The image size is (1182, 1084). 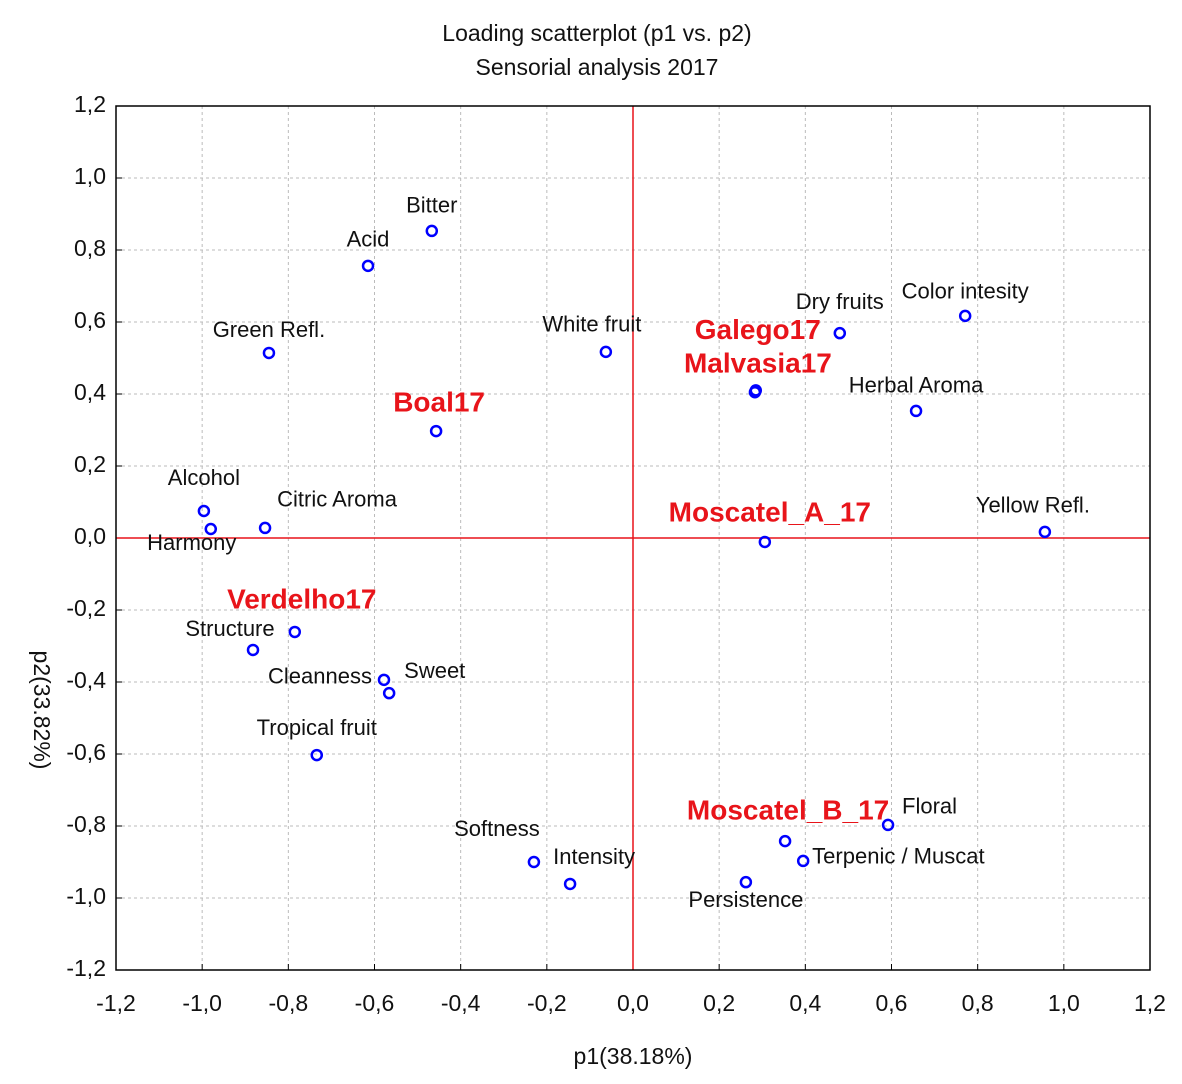 What do you see at coordinates (497, 828) in the screenshot?
I see `point-label: Softness` at bounding box center [497, 828].